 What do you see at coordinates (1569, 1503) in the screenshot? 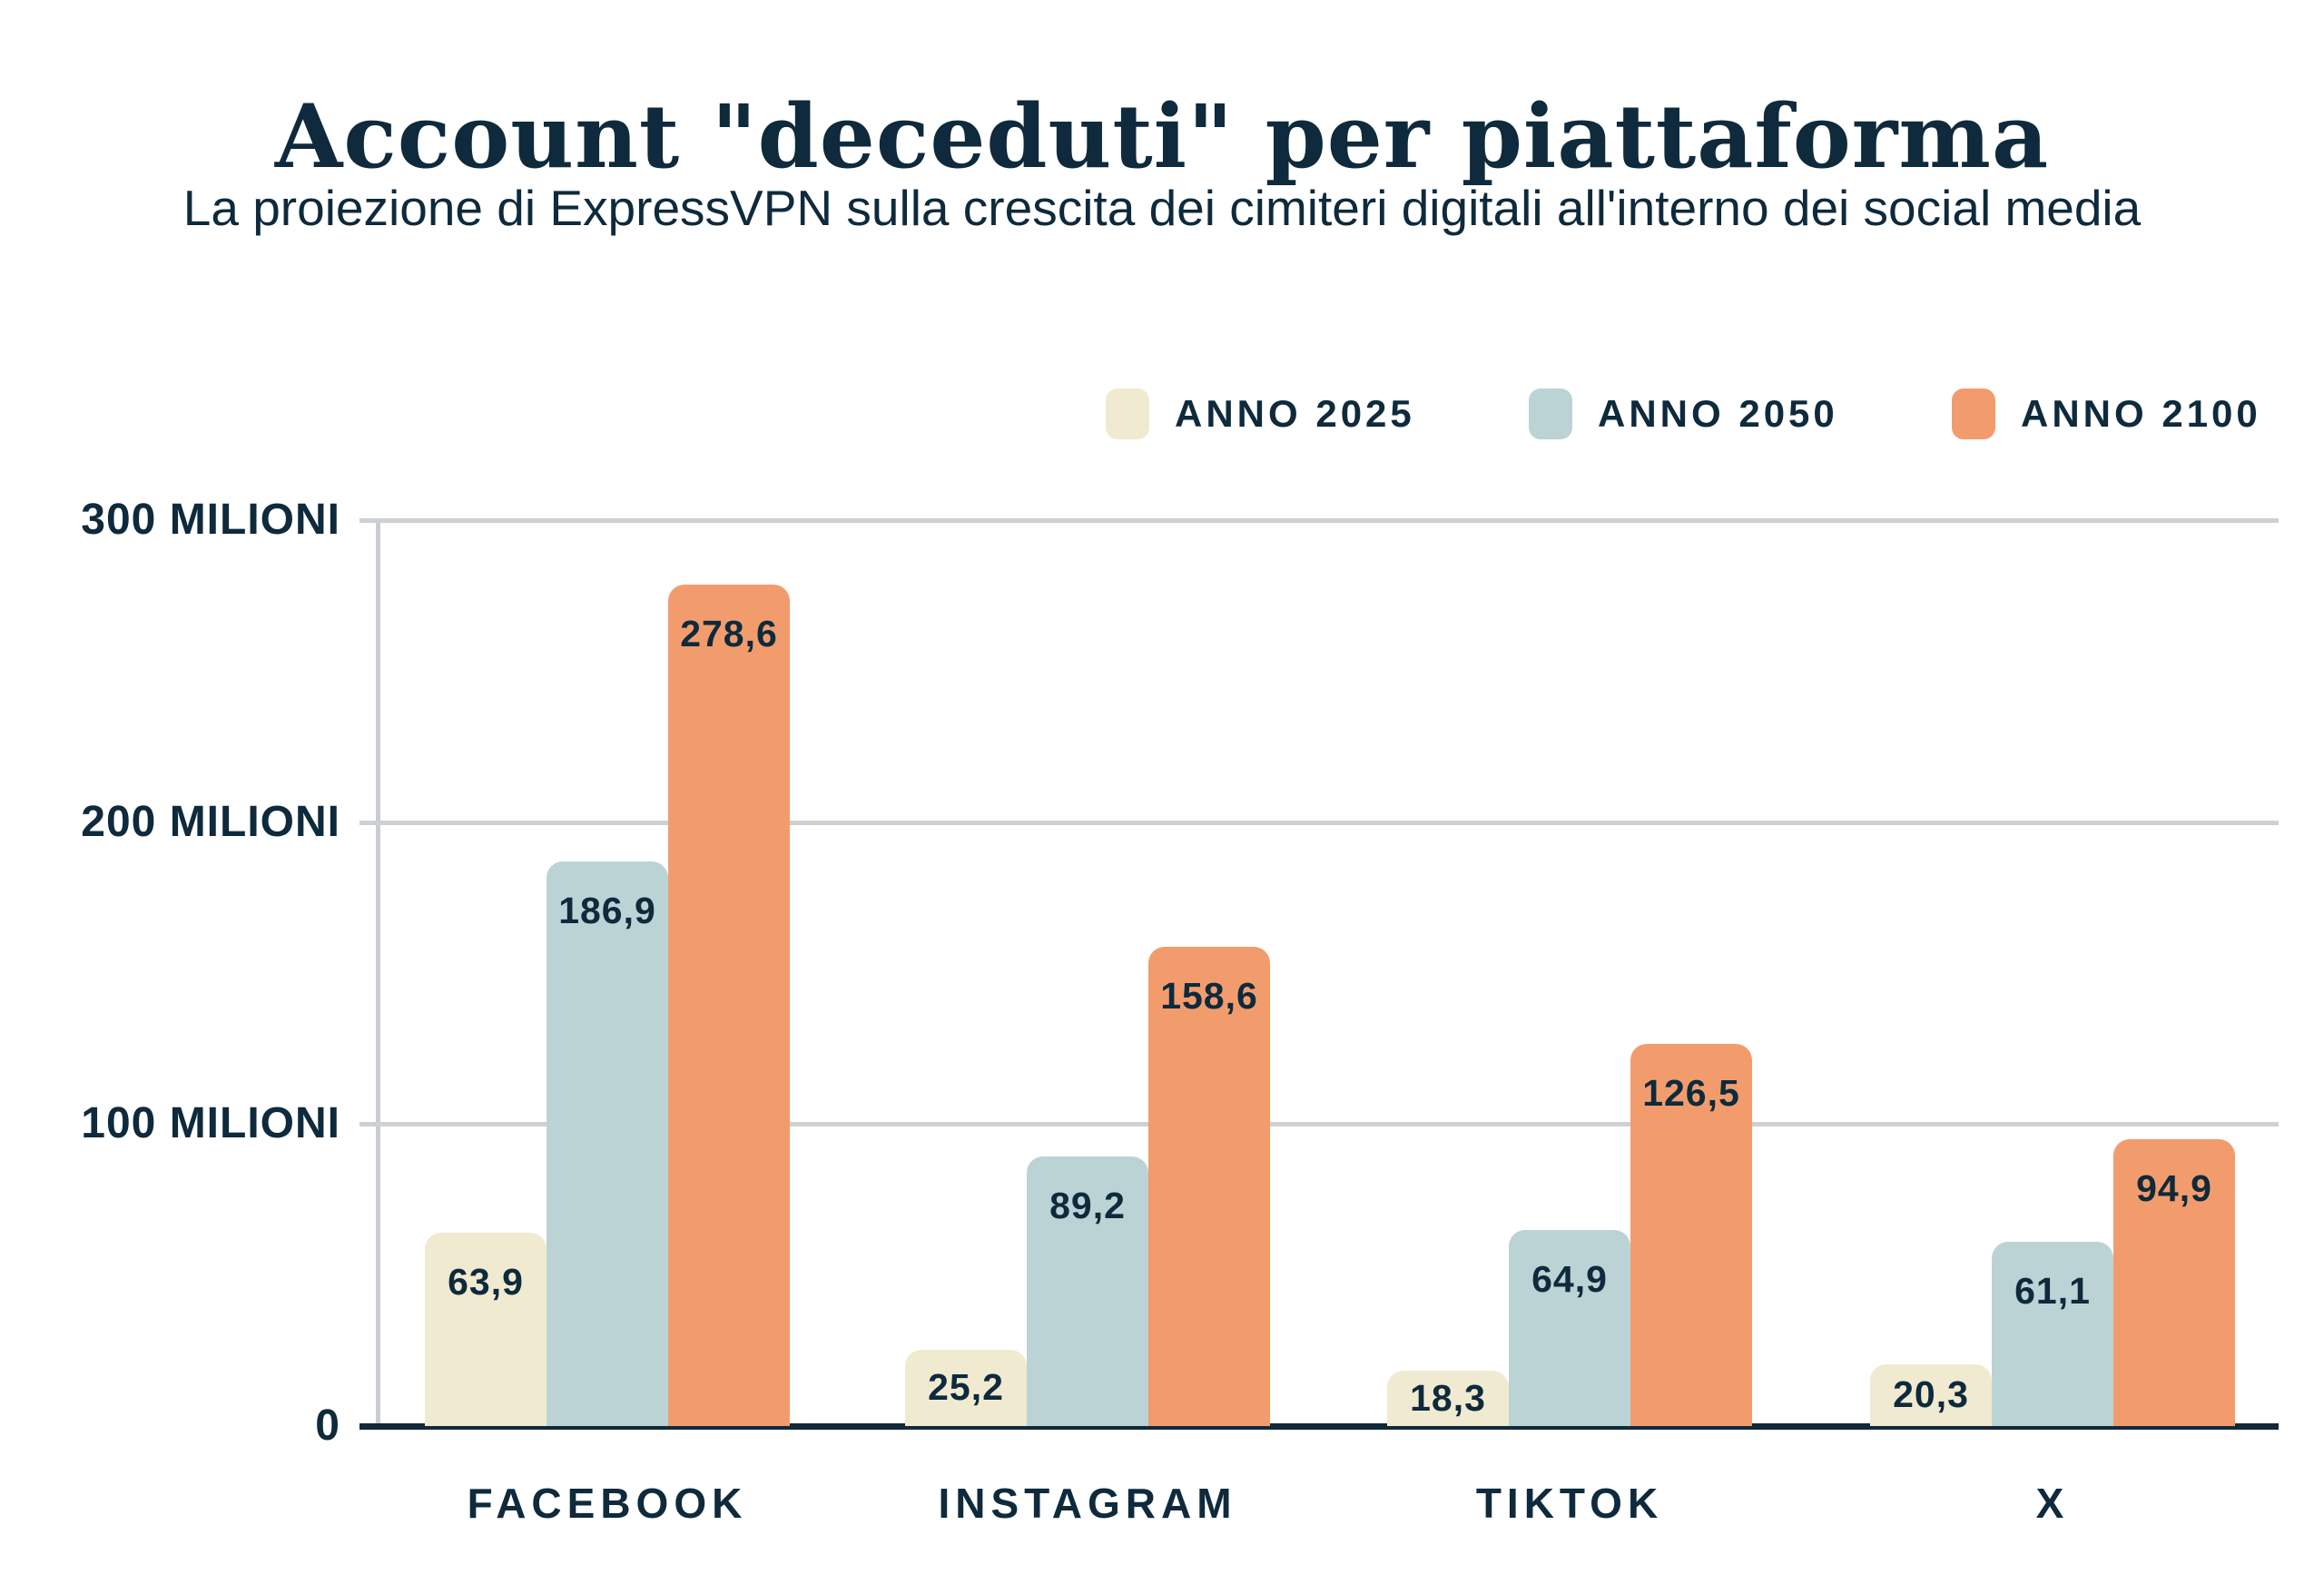
I see `category-label-tiktok: TIKTOK` at bounding box center [1569, 1503].